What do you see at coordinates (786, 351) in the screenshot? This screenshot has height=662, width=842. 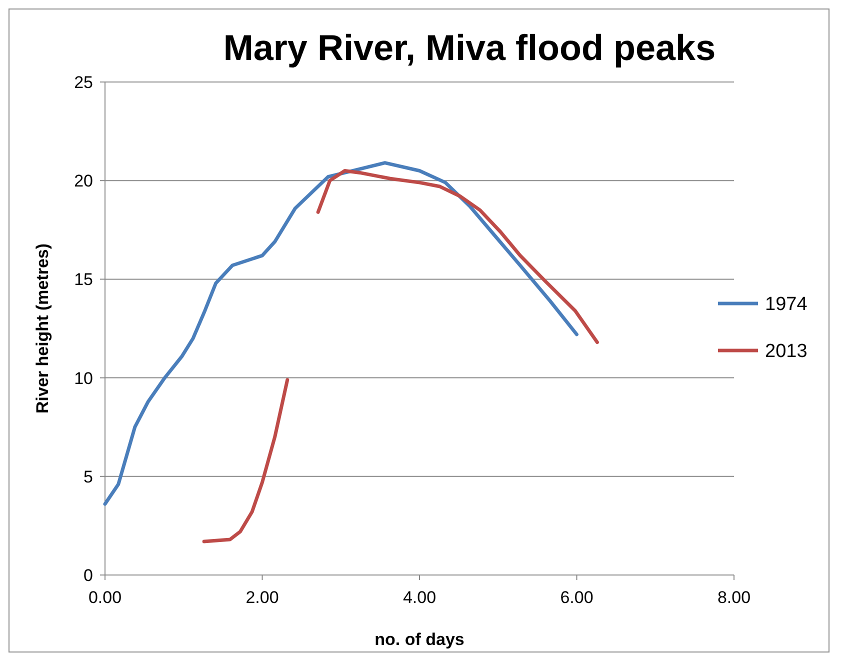 I see `legend-label: 2013` at bounding box center [786, 351].